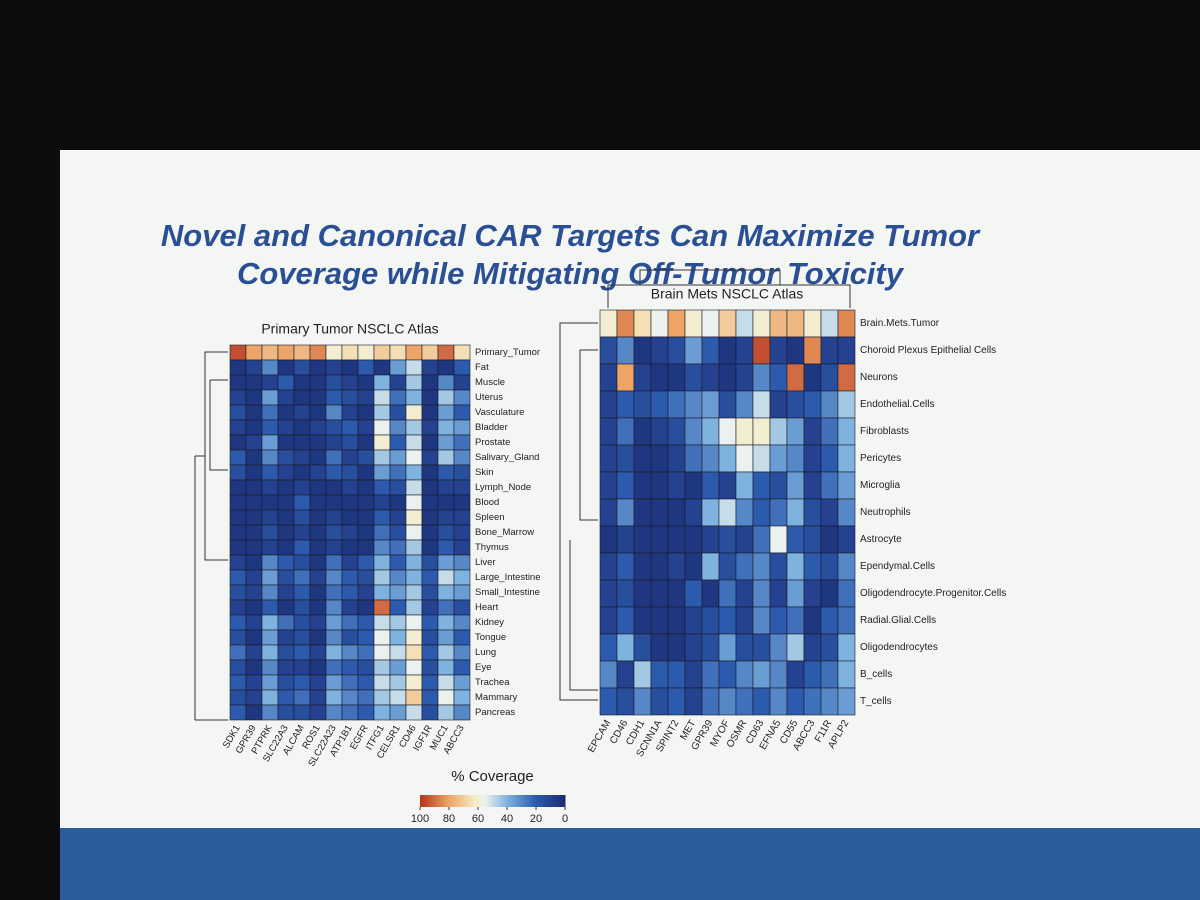 This screenshot has width=1200, height=900. What do you see at coordinates (876, 674) in the screenshot?
I see `row-label: B_cells` at bounding box center [876, 674].